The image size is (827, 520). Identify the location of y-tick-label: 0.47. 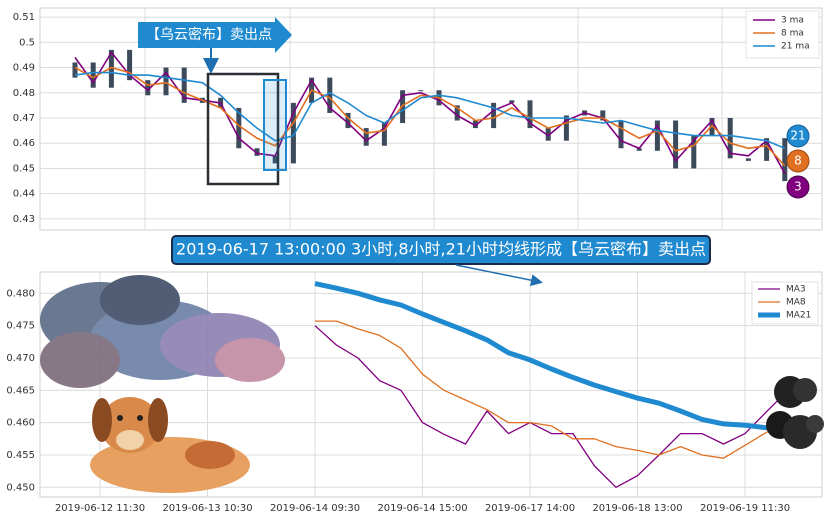
(24, 118).